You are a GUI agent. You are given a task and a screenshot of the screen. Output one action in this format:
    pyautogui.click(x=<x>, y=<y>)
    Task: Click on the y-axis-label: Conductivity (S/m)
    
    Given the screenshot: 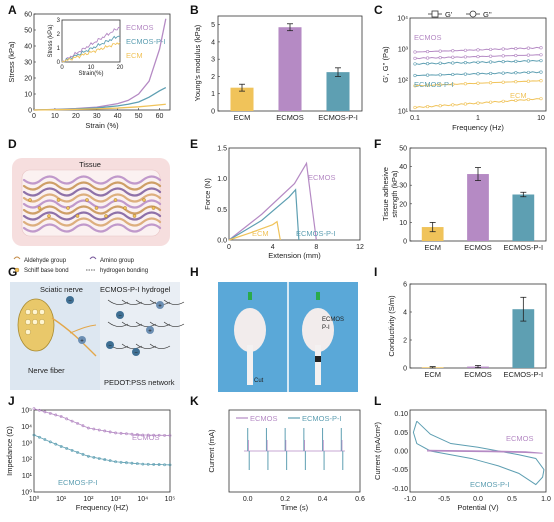 What is the action you would take?
    pyautogui.click(x=391, y=326)
    